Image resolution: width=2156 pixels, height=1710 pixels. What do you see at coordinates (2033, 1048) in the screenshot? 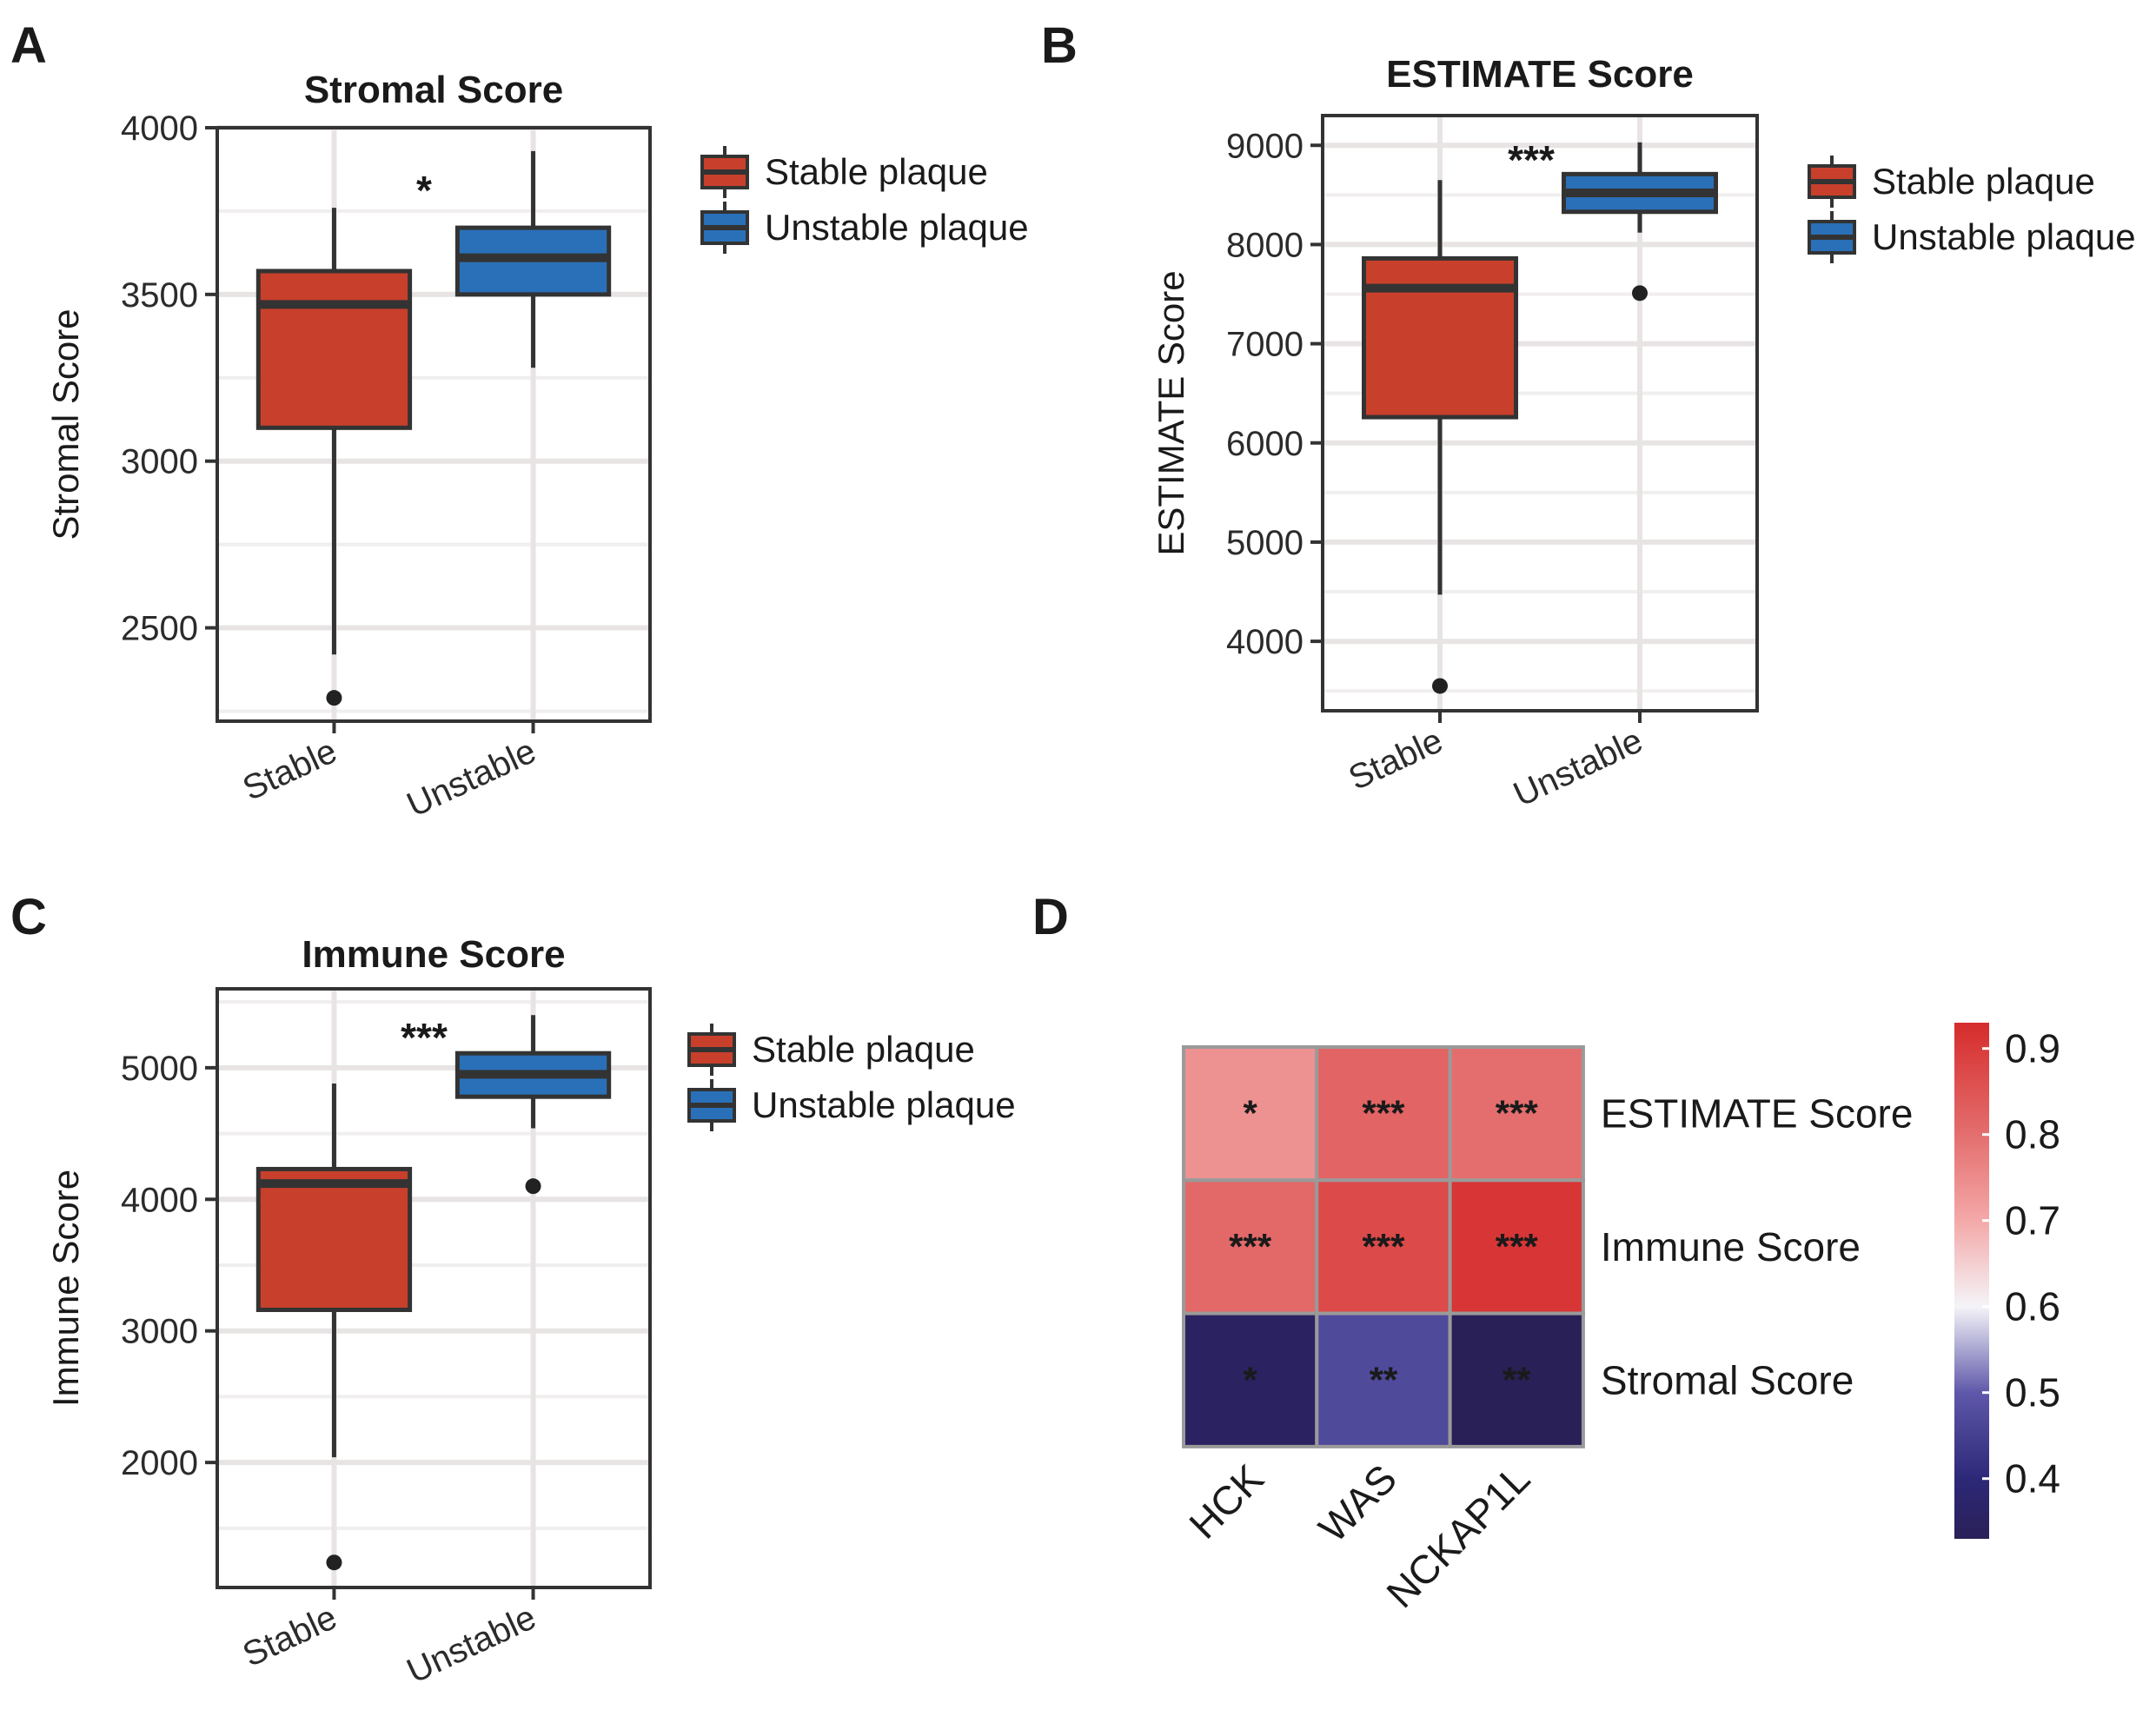
I see `colorbar-tick-label: 0.9` at bounding box center [2033, 1048].